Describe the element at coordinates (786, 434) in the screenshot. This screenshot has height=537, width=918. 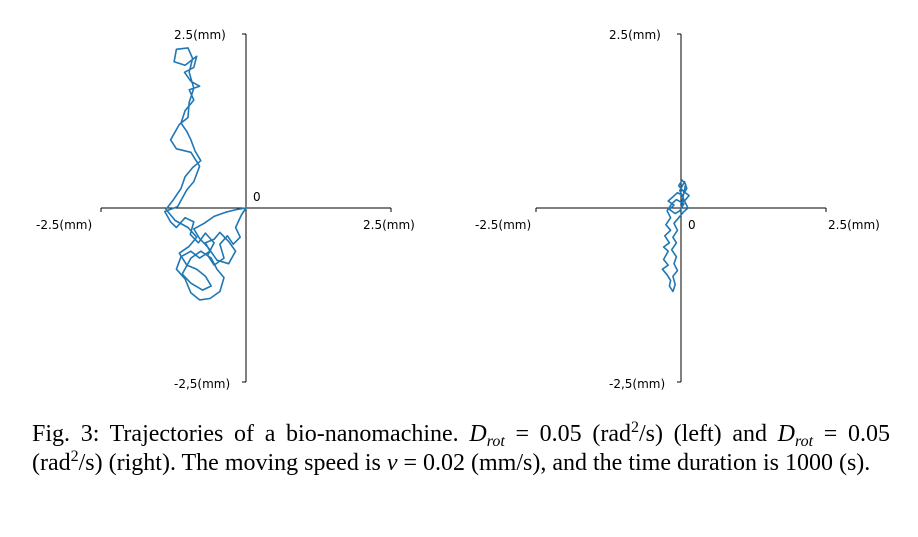
I see `caption-var-d2: D` at that location.